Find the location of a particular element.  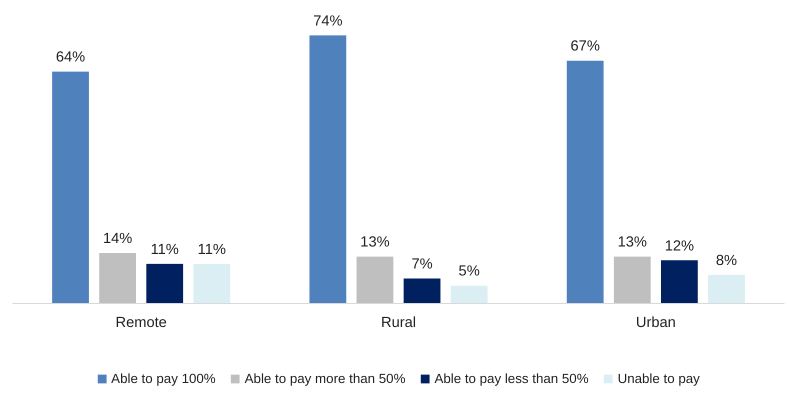

data-label: 7% is located at coordinates (422, 264).